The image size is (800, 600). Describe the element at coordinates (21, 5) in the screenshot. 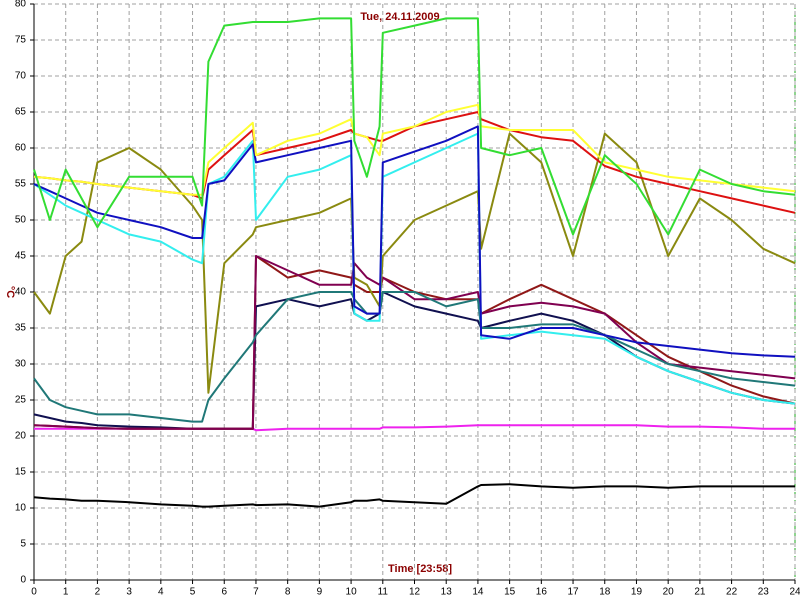

I see `y-tick-label: 80` at that location.